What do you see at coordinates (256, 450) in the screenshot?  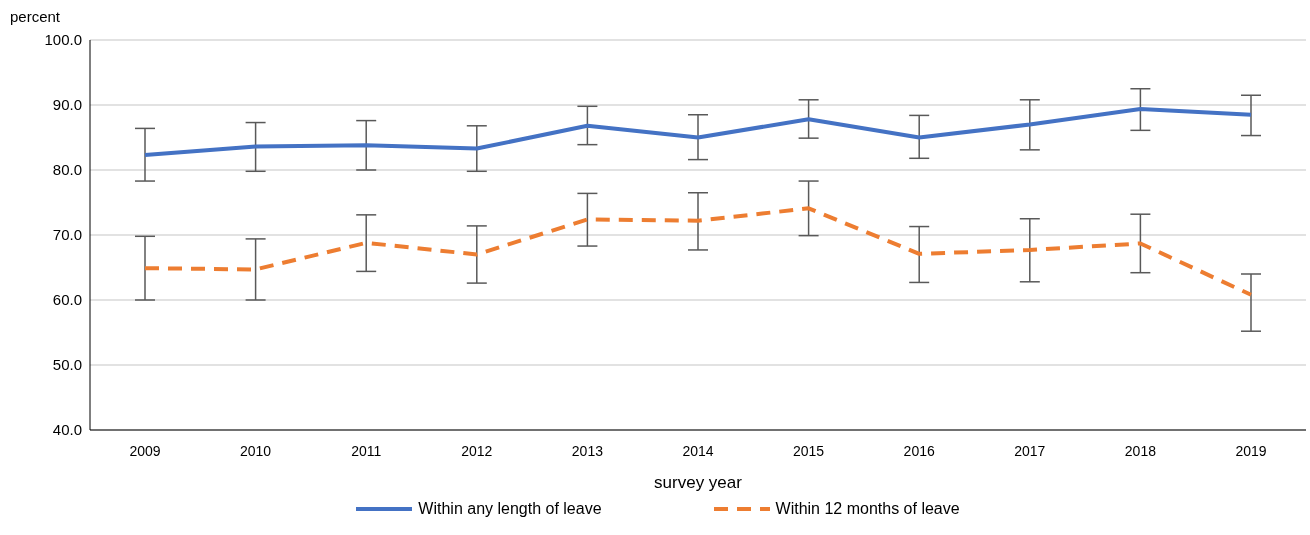 I see `x-tick-label: 2010` at bounding box center [256, 450].